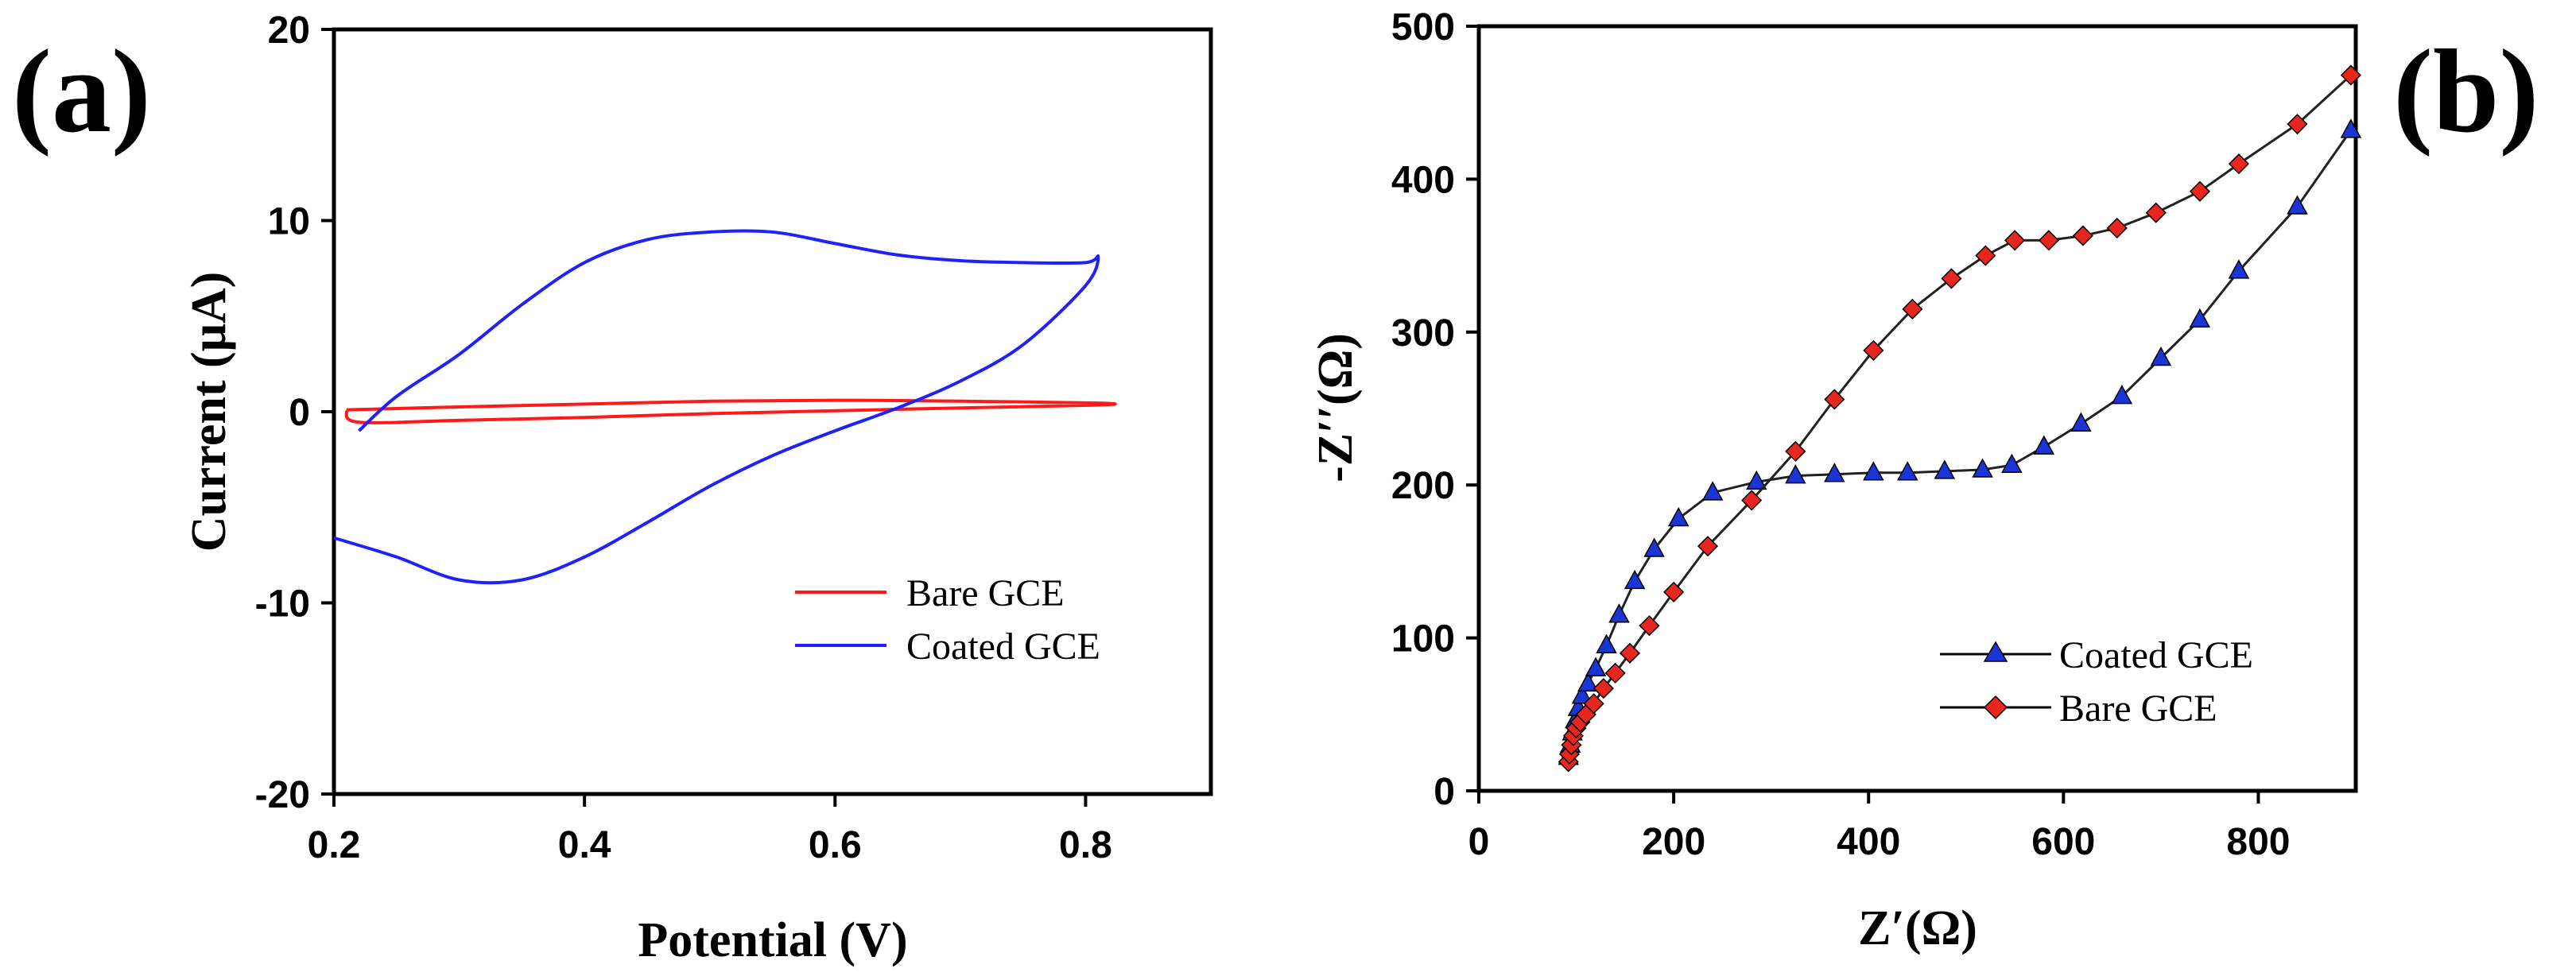  I want to click on x-tick-label: 0.2, so click(334, 845).